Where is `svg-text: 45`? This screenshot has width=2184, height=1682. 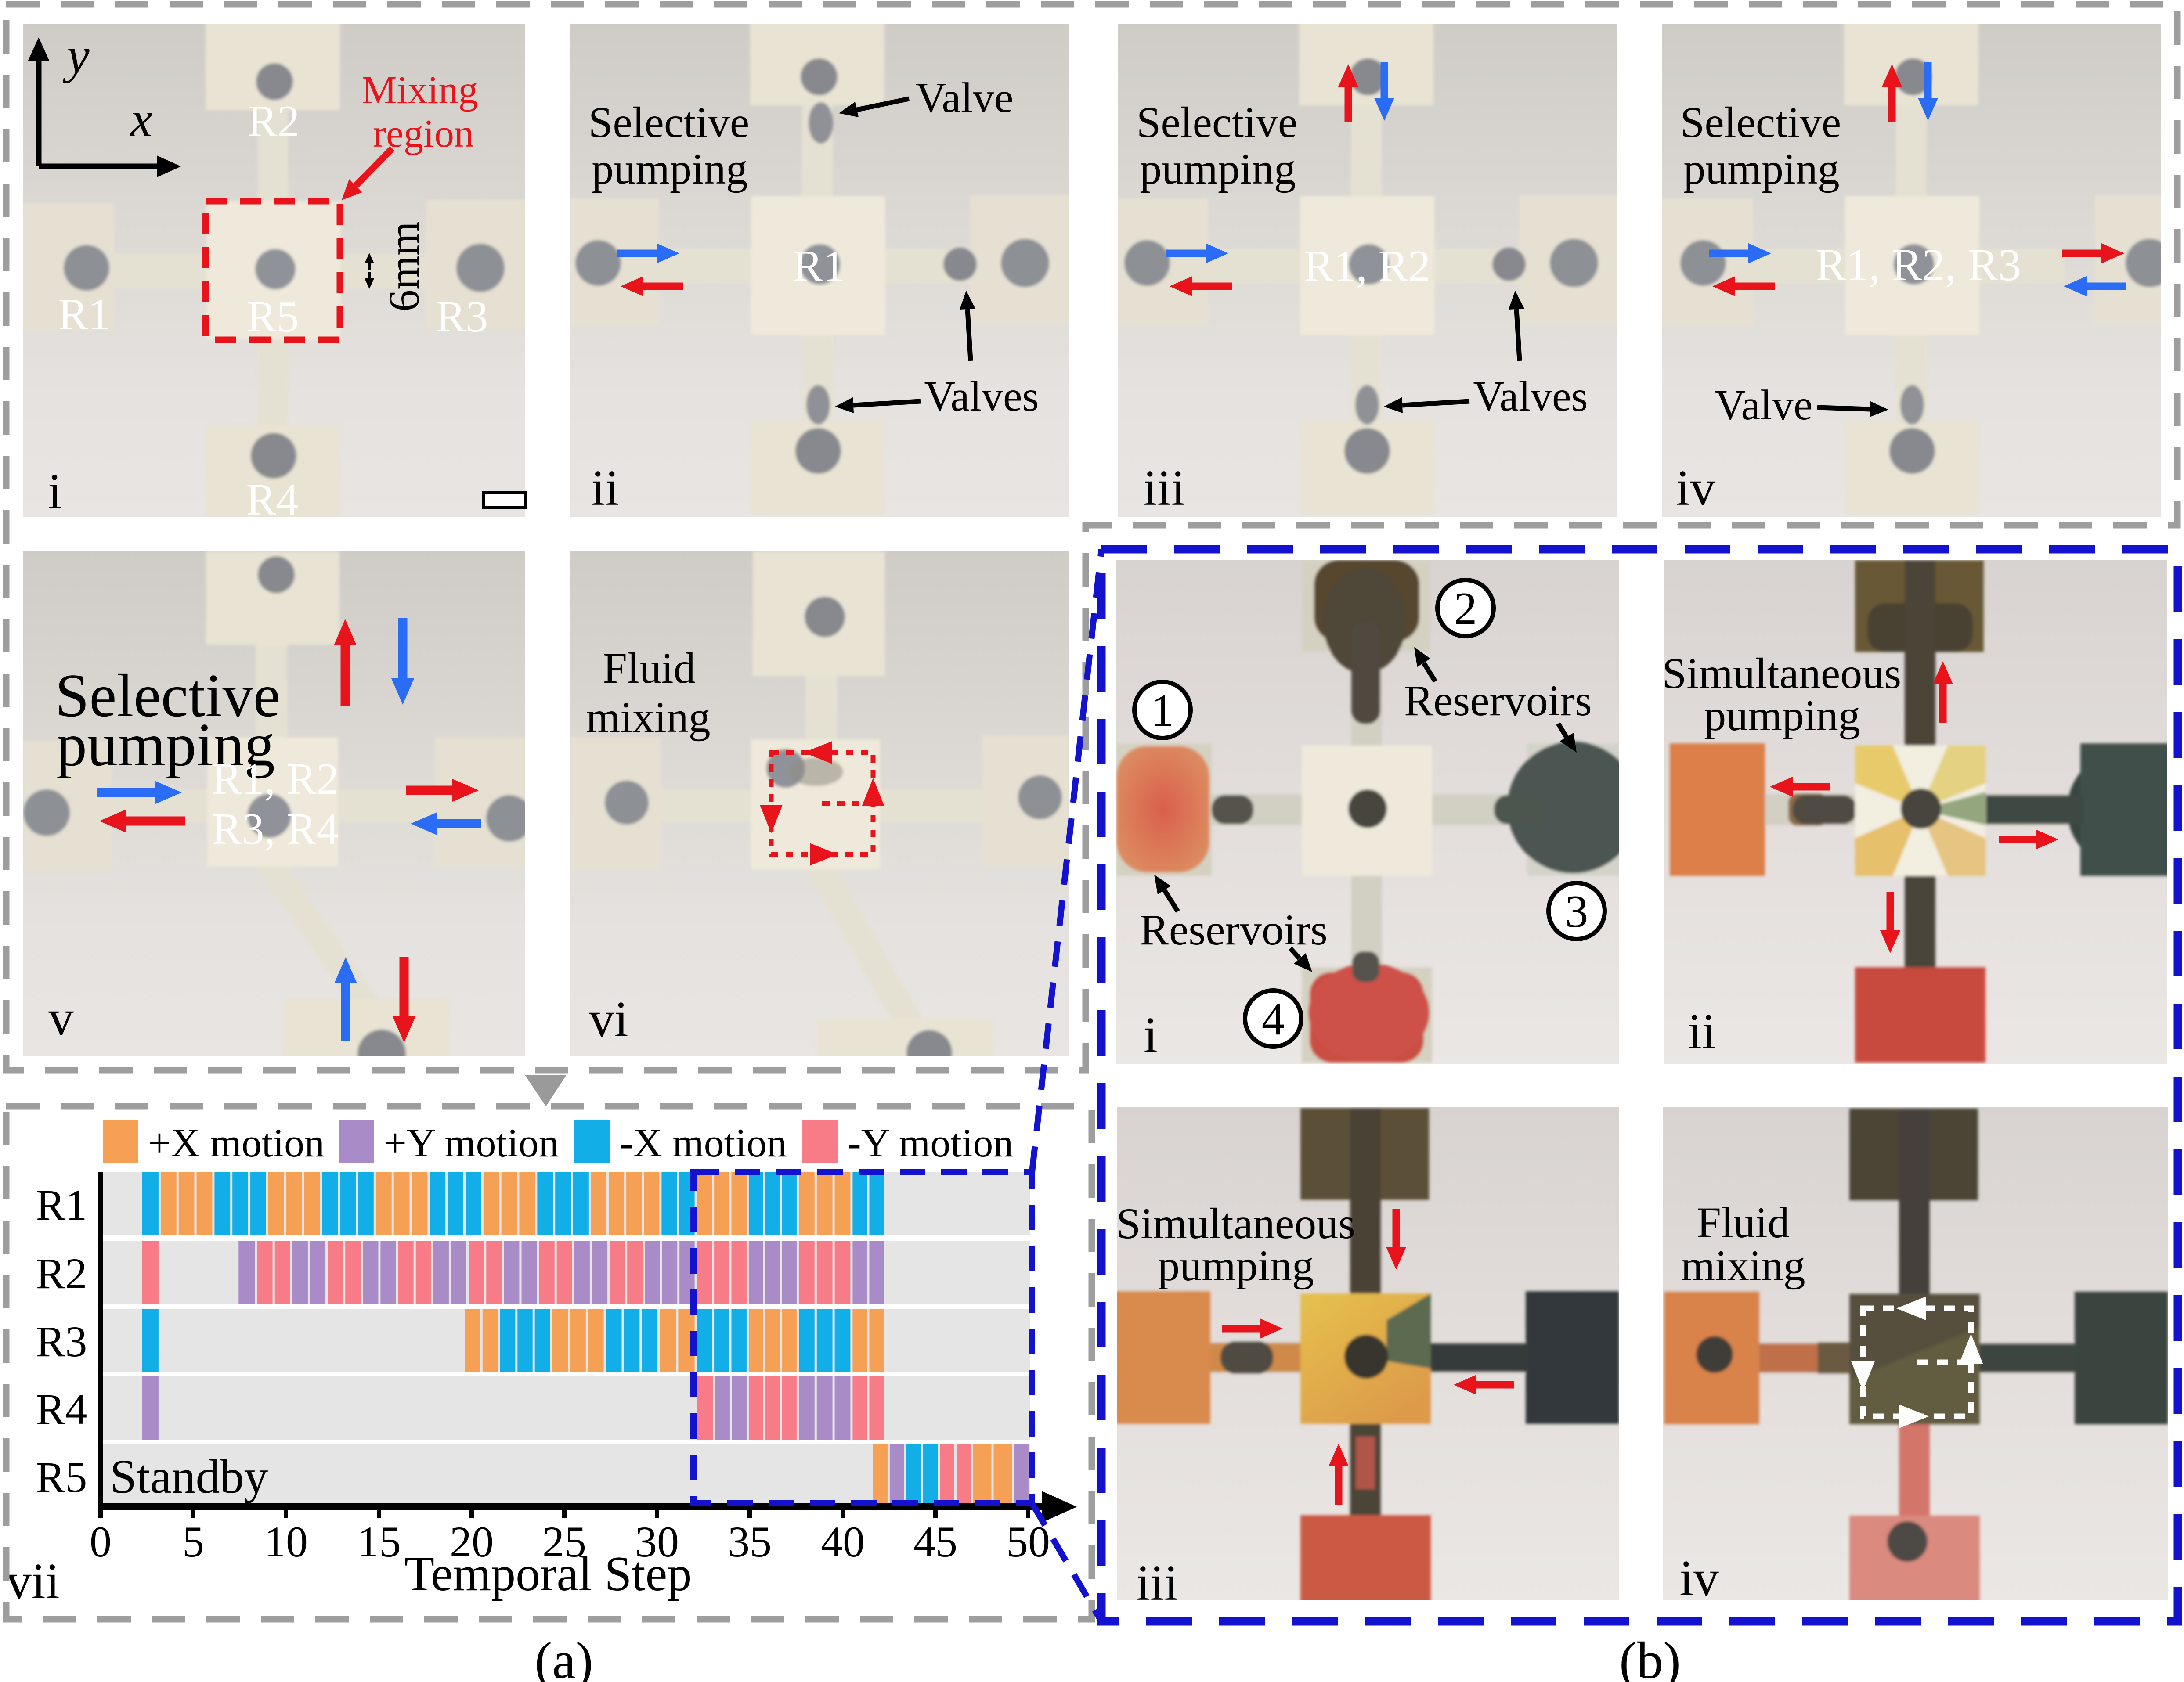
svg-text: 45 is located at coordinates (935, 1541).